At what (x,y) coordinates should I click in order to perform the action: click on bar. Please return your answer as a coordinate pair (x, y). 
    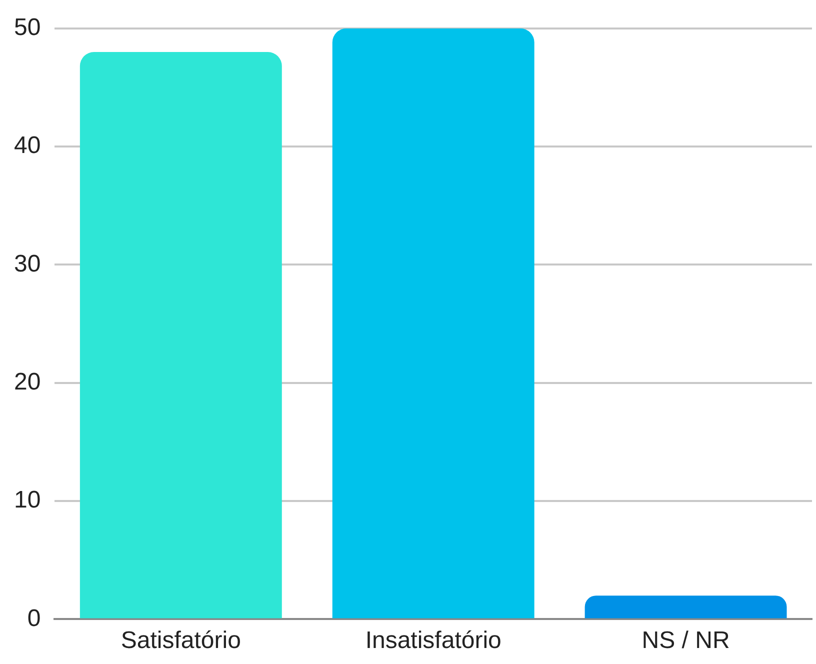
    Looking at the image, I should click on (685, 607).